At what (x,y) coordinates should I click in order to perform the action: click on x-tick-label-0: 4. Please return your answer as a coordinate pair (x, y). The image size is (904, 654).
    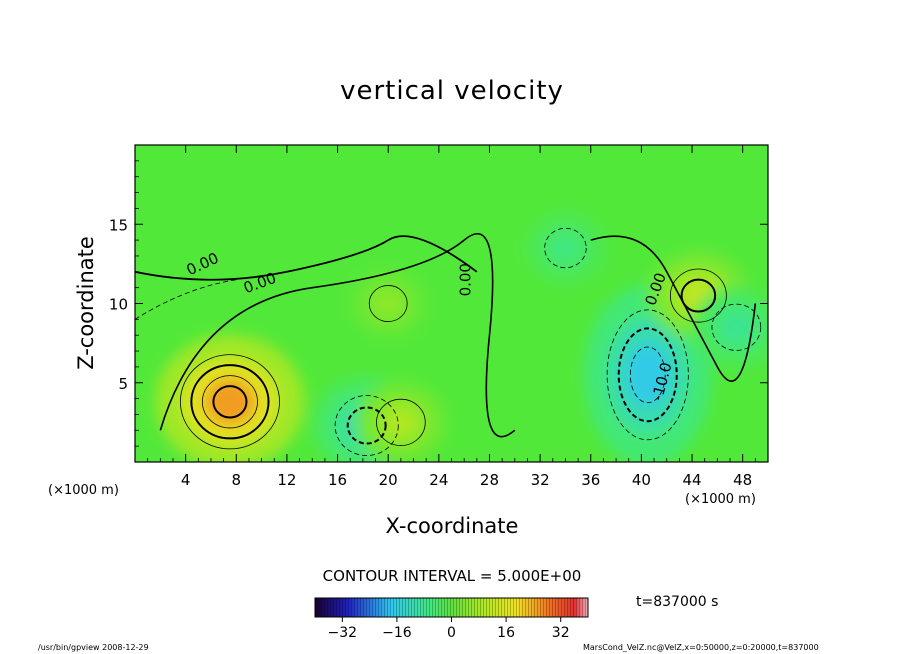
    Looking at the image, I should click on (186, 480).